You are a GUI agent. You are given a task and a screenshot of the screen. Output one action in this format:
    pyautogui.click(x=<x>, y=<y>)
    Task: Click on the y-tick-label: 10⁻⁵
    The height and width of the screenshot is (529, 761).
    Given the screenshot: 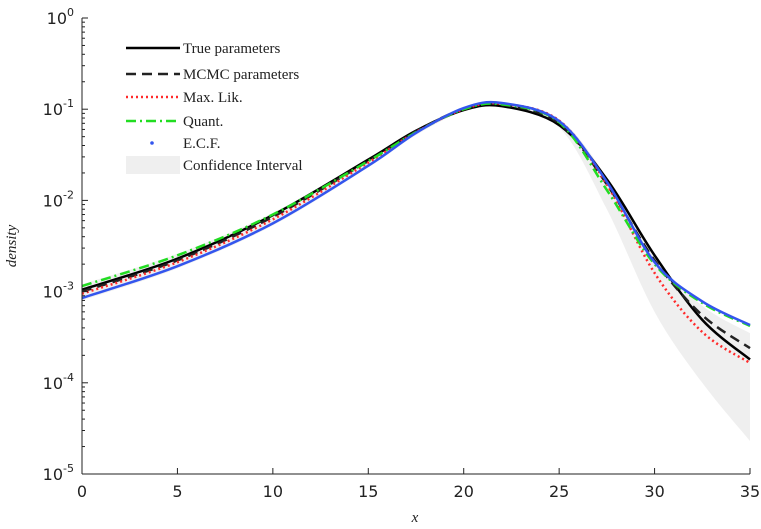 What is the action you would take?
    pyautogui.click(x=58, y=473)
    